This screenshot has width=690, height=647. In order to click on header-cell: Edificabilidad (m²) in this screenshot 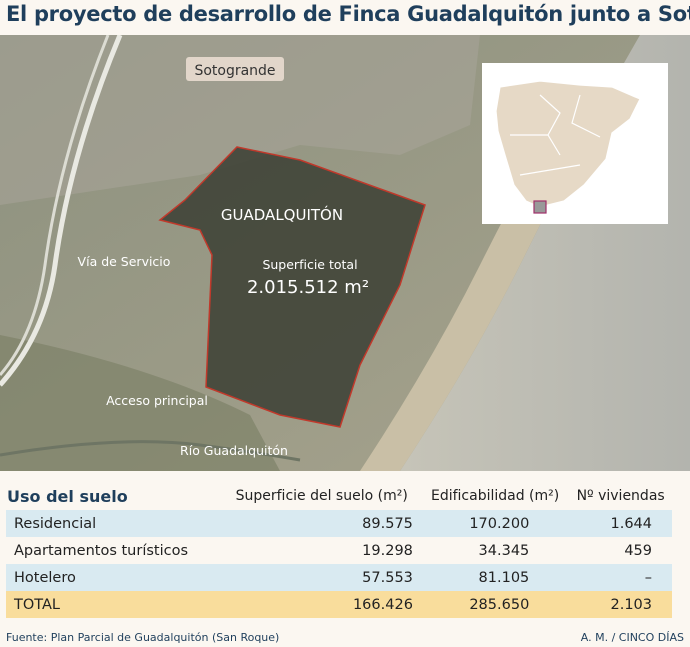, I will do `click(495, 496)`.